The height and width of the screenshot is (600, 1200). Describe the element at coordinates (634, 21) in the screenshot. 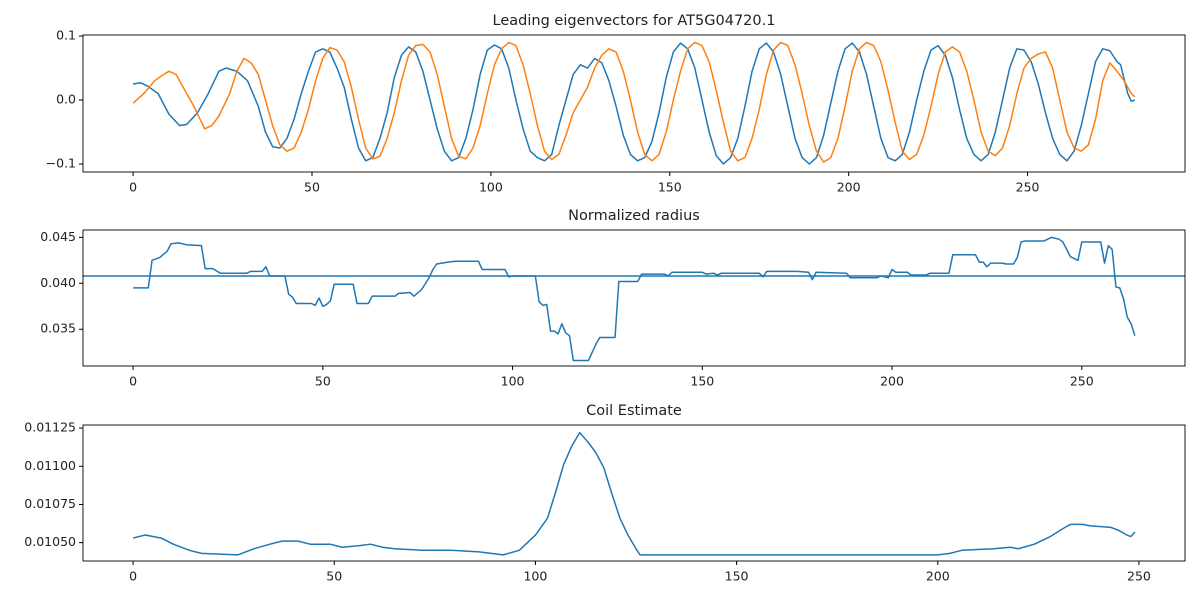

I see `subplot-title: Leading eigenvectors for AT5G04720.1` at that location.